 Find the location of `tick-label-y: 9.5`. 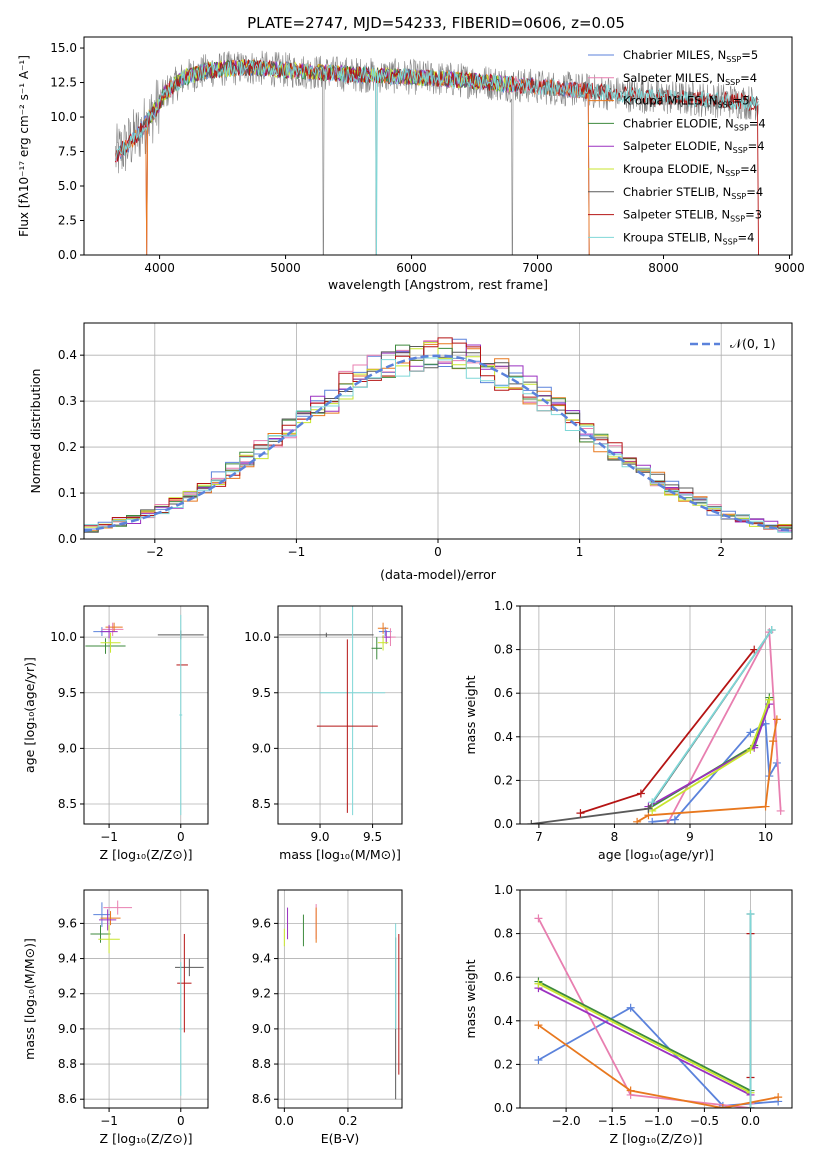

tick-label-y: 9.5 is located at coordinates (261, 693).